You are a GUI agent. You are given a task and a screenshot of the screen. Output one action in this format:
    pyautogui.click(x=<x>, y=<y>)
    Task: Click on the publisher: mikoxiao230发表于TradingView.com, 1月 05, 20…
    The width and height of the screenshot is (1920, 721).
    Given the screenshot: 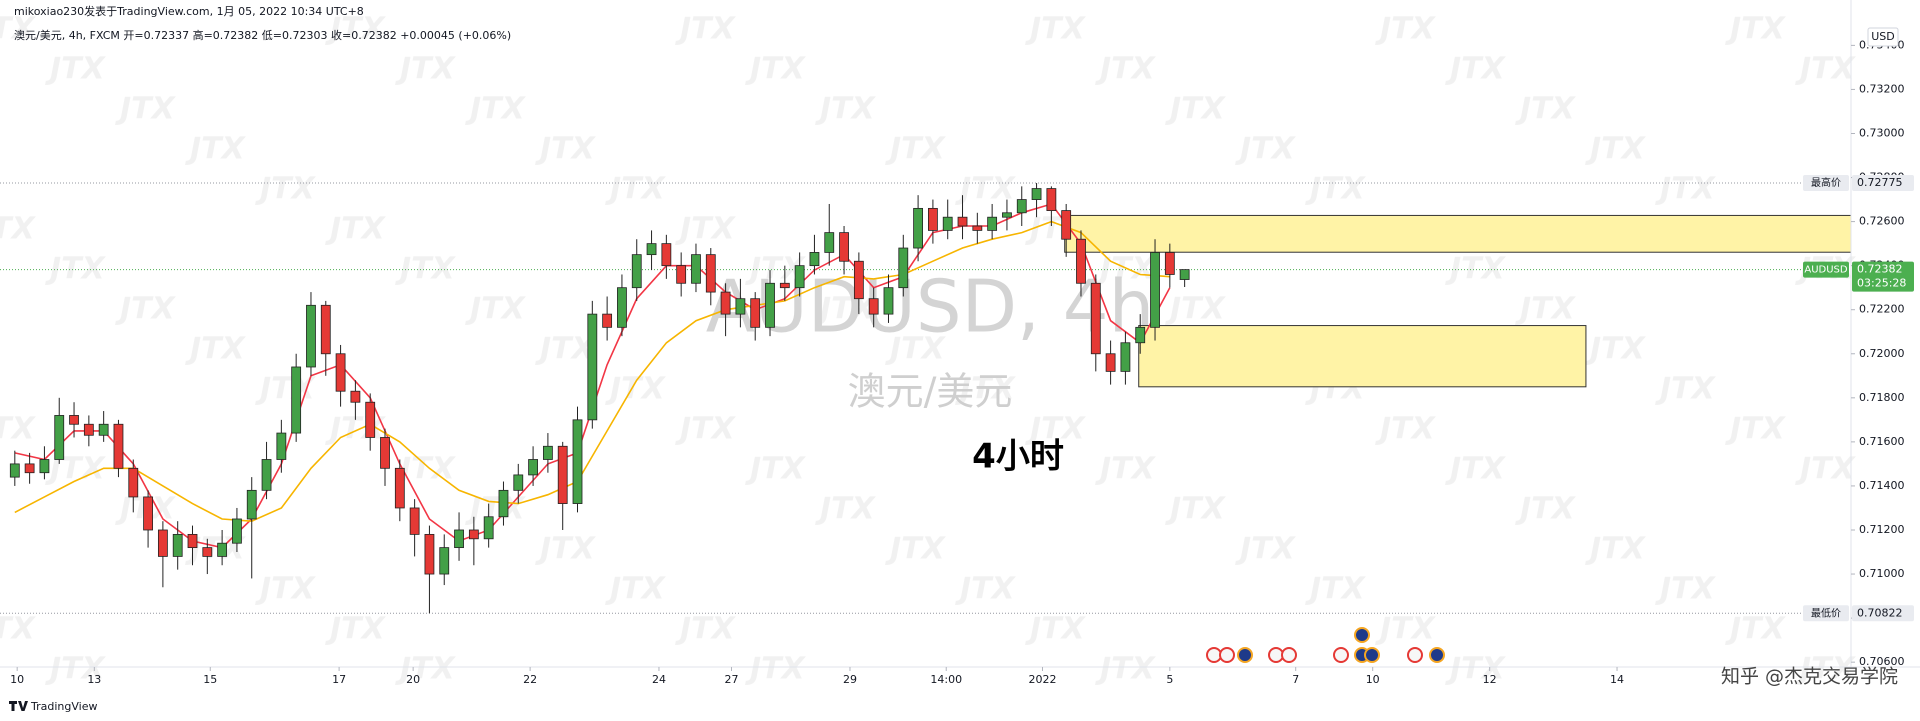 What is the action you would take?
    pyautogui.click(x=189, y=11)
    